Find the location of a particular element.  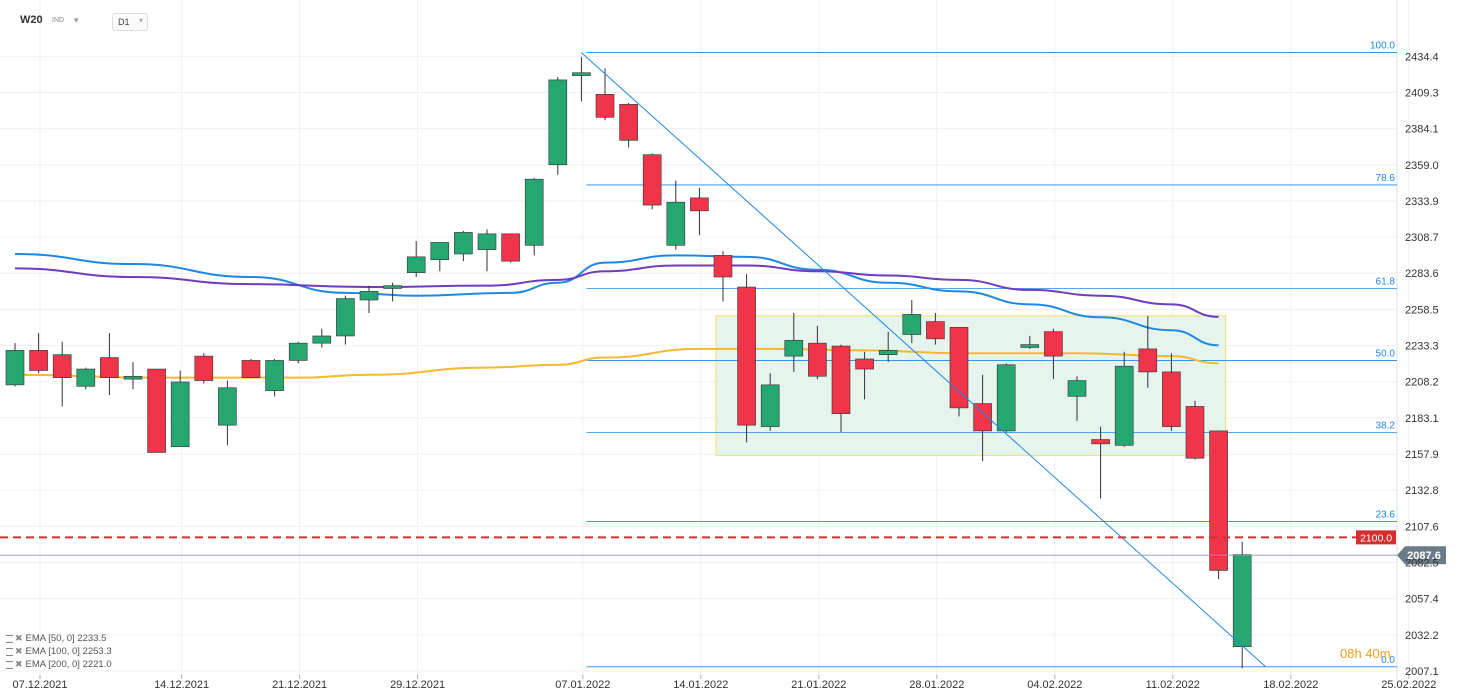

range-zone-box is located at coordinates (971, 385).